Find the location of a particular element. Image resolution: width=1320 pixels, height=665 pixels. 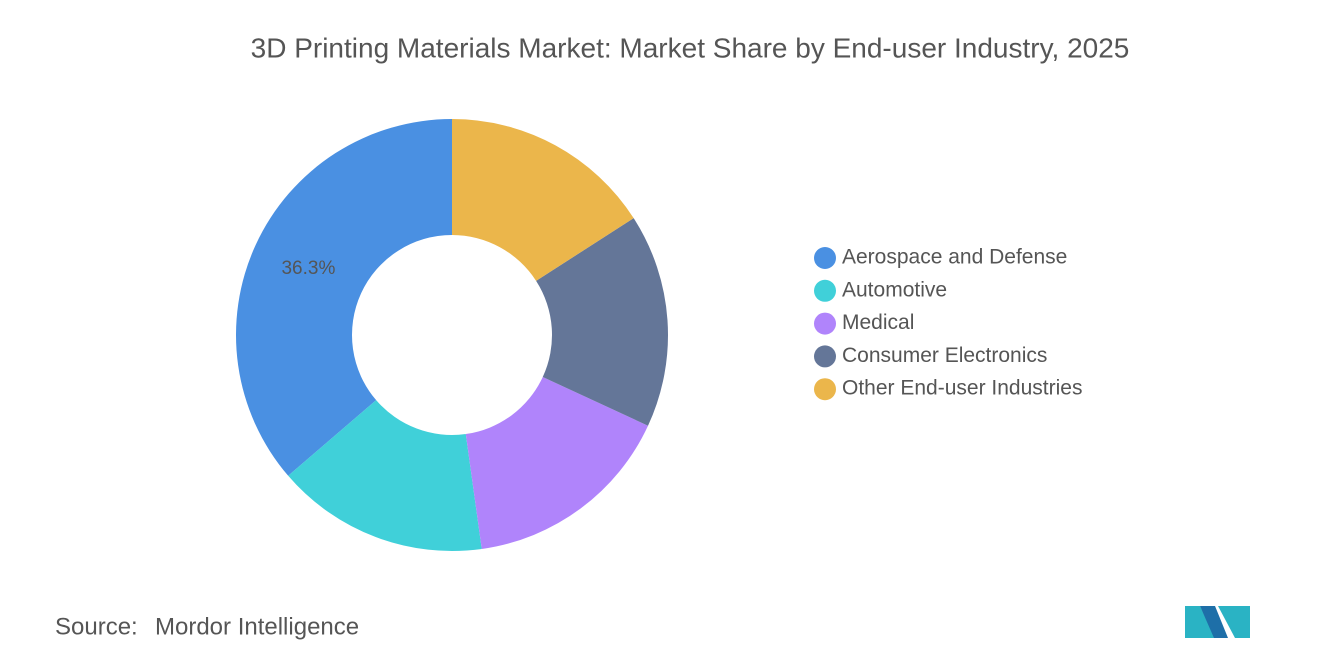

legend-label: Consumer Electronics is located at coordinates (944, 355).